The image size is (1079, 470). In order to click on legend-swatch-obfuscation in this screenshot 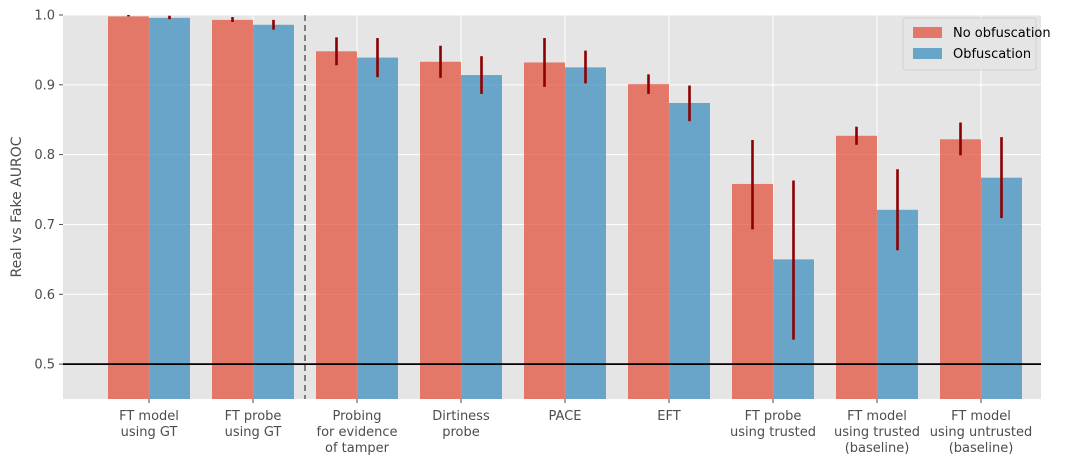, I will do `click(927, 53)`.